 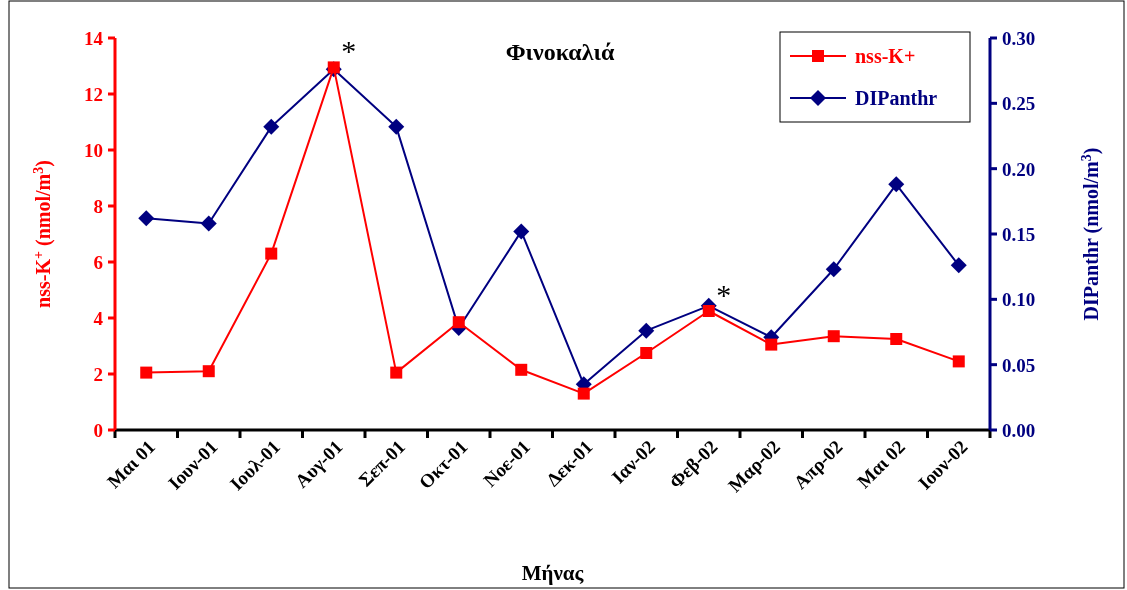 I want to click on y2-tick-label: 0.05, so click(x=1019, y=365).